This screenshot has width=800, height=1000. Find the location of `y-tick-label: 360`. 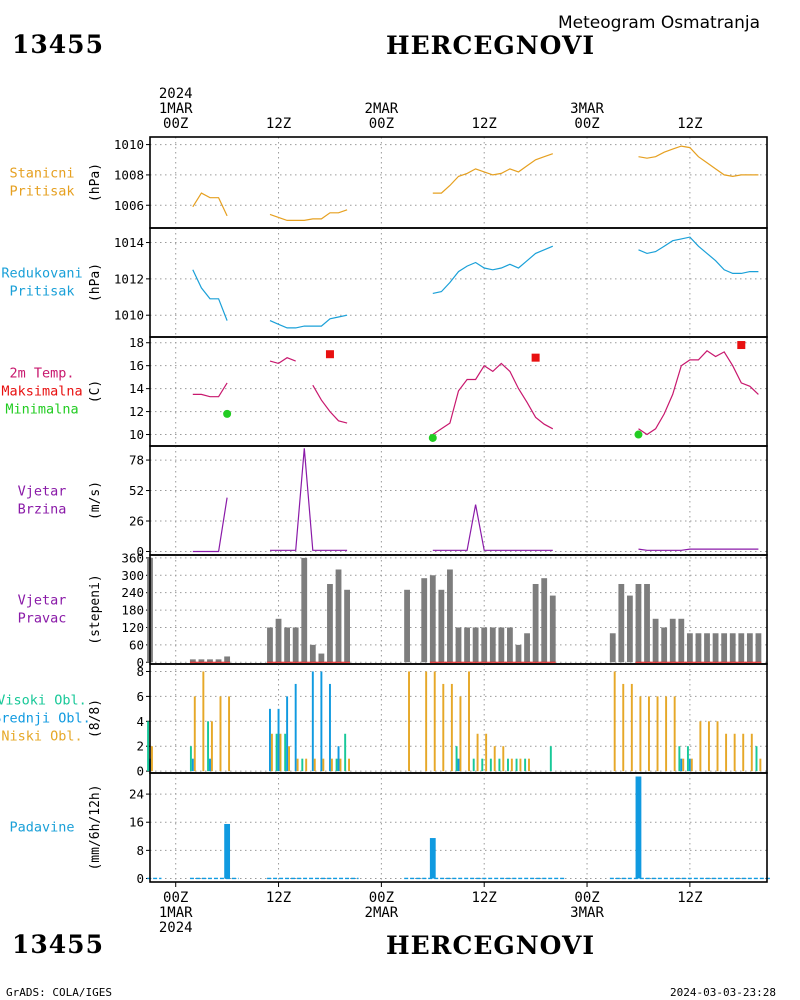

y-tick-label: 360 is located at coordinates (132, 557).